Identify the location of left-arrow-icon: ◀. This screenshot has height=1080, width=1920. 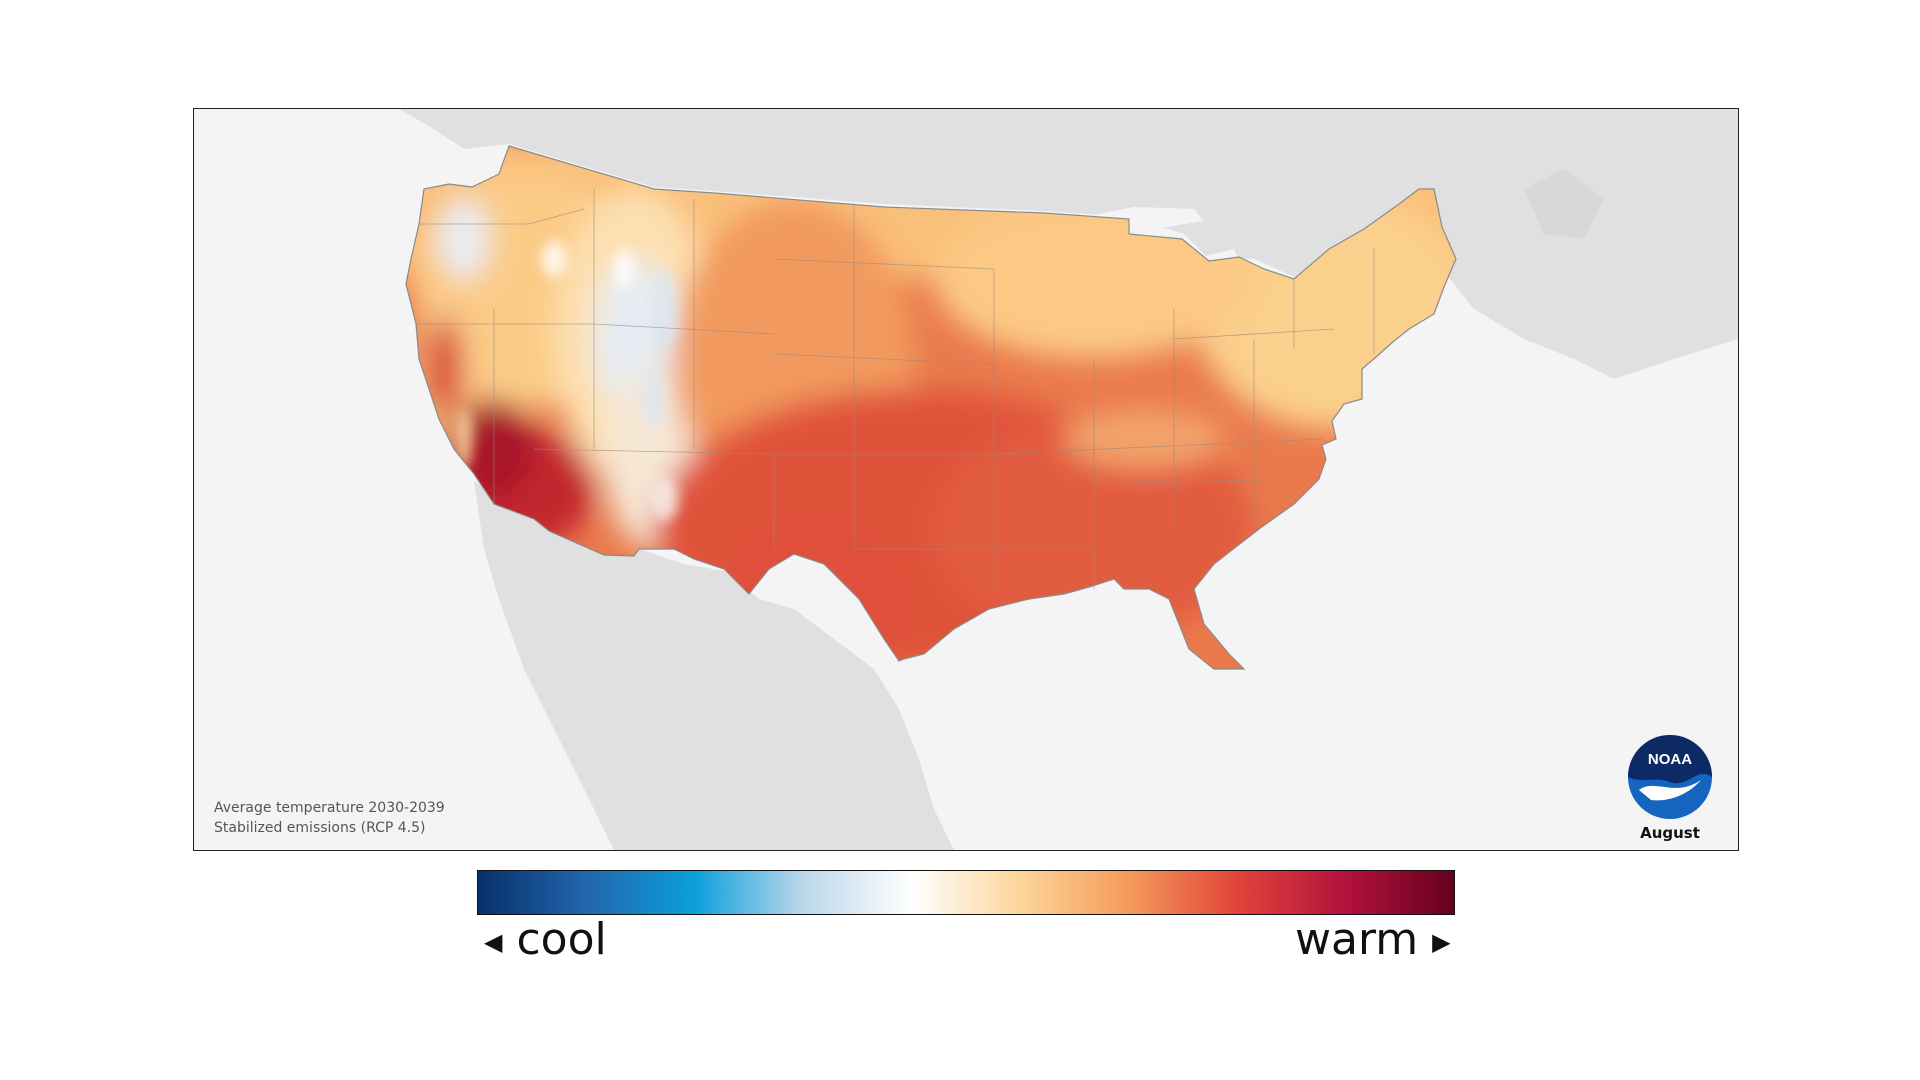
(493, 942).